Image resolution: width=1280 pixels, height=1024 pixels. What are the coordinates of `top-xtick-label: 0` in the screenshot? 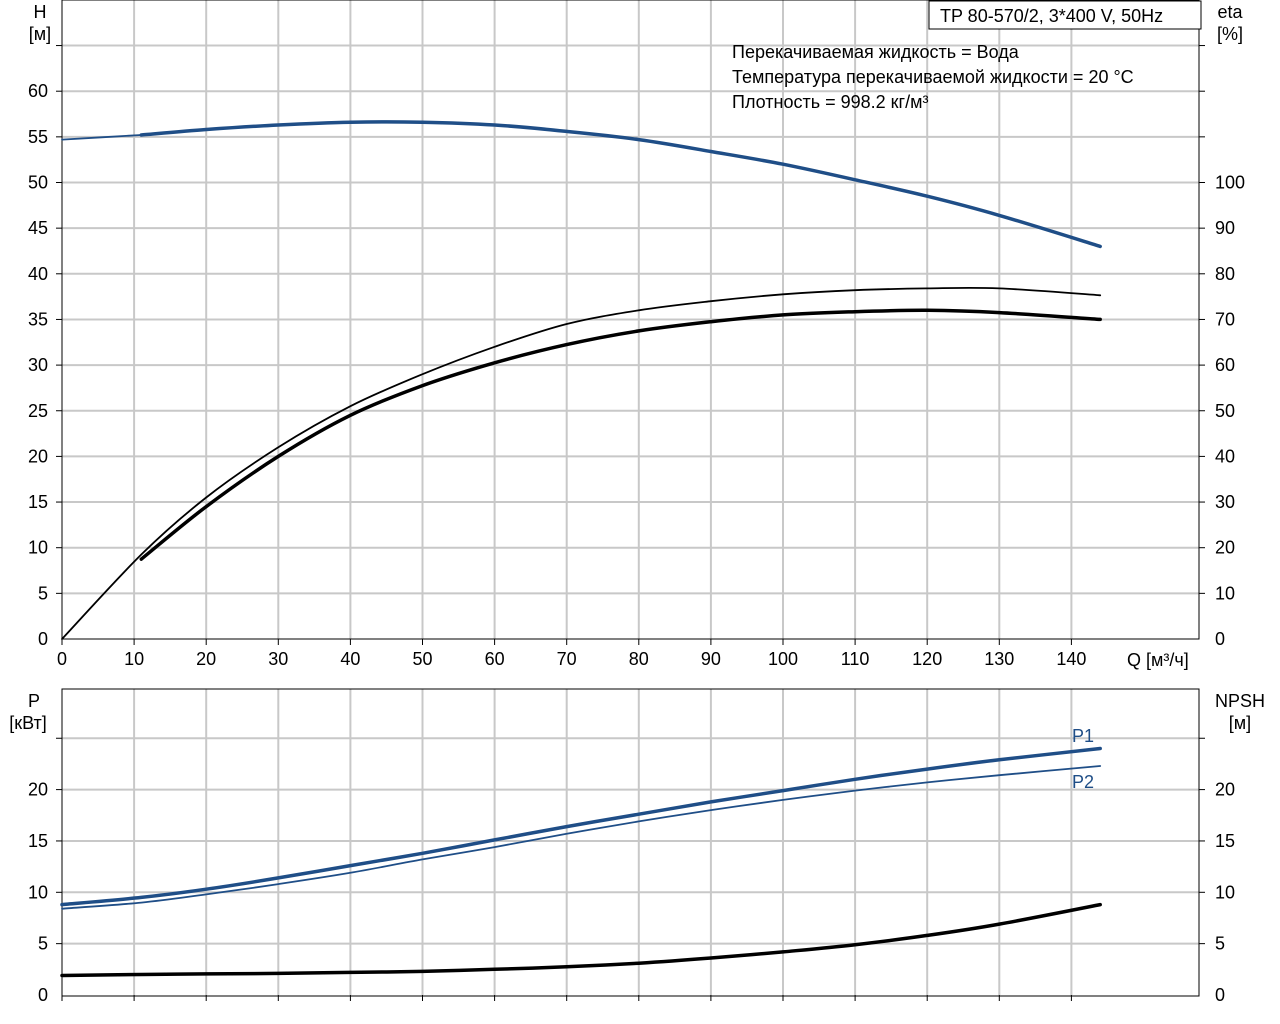 It's located at (62, 659).